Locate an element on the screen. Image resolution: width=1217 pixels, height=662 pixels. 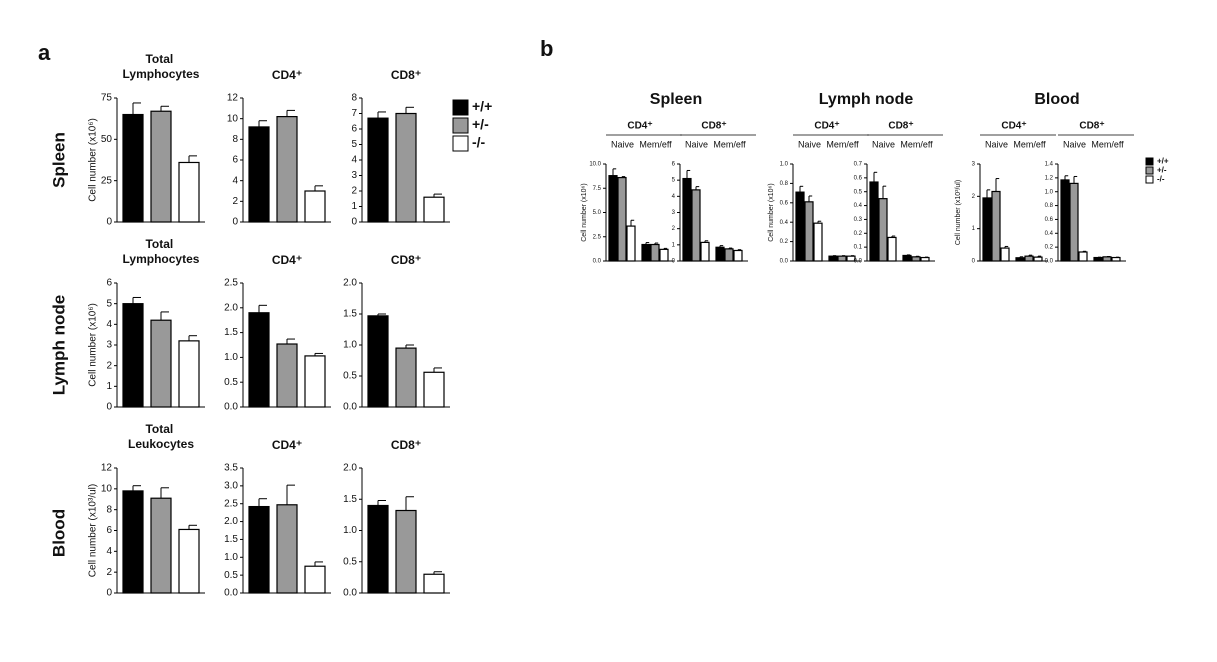
y-tick-label: 10.0 is located at coordinates (595, 165).